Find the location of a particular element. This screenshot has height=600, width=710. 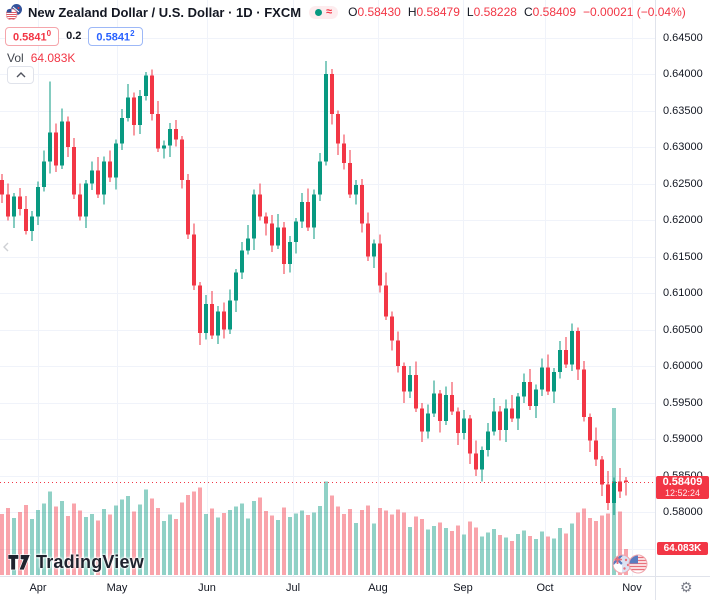

spread-value: 0.2 is located at coordinates (74, 36).